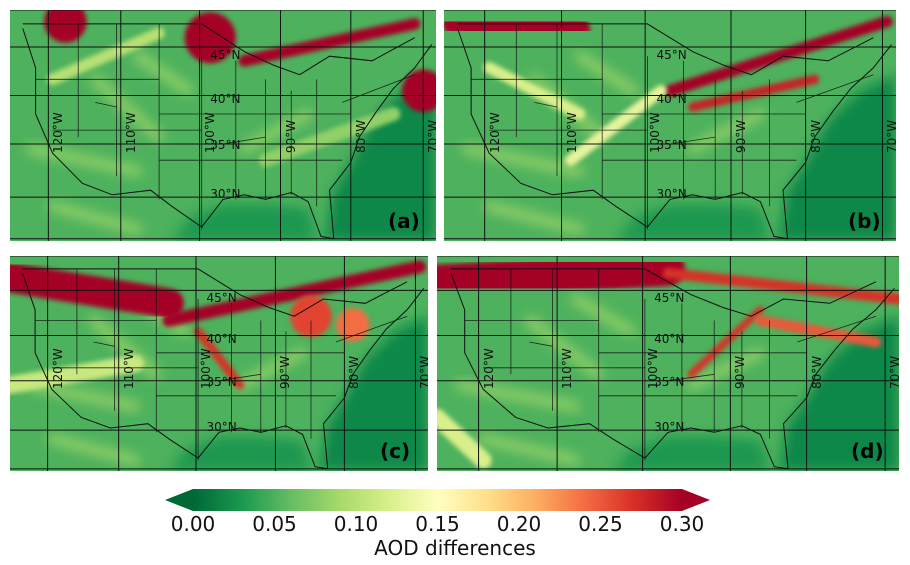  I want to click on panel-label: (c), so click(395, 451).